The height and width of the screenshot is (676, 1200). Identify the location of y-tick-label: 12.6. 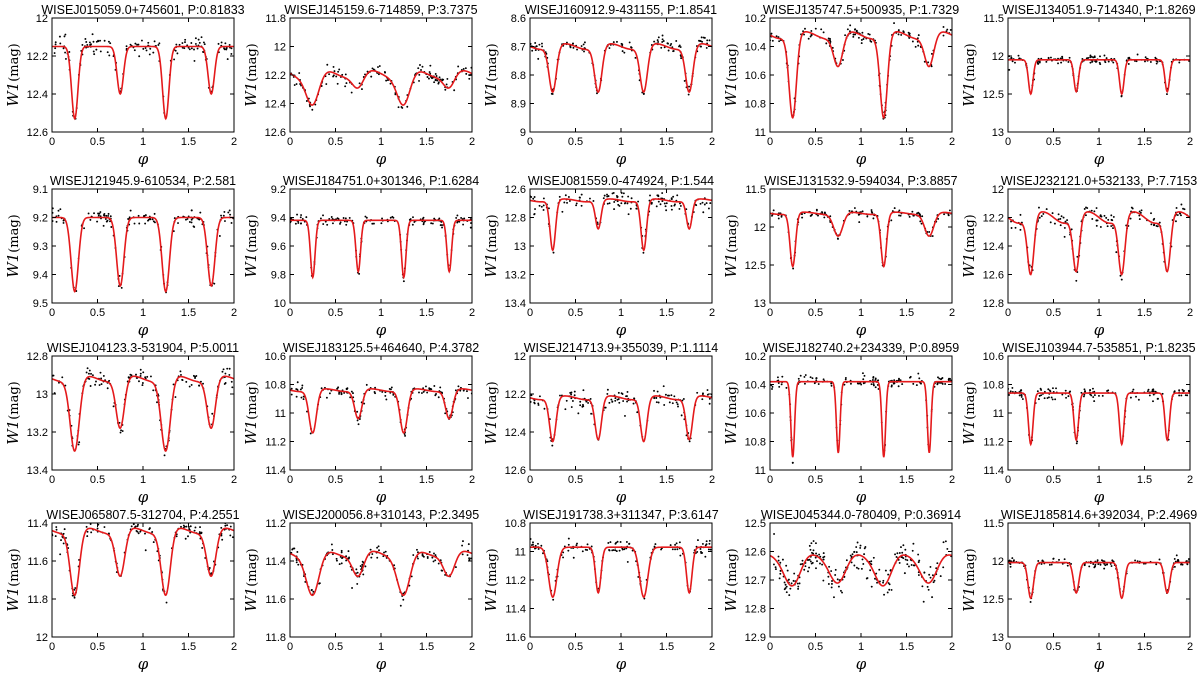
(755, 553).